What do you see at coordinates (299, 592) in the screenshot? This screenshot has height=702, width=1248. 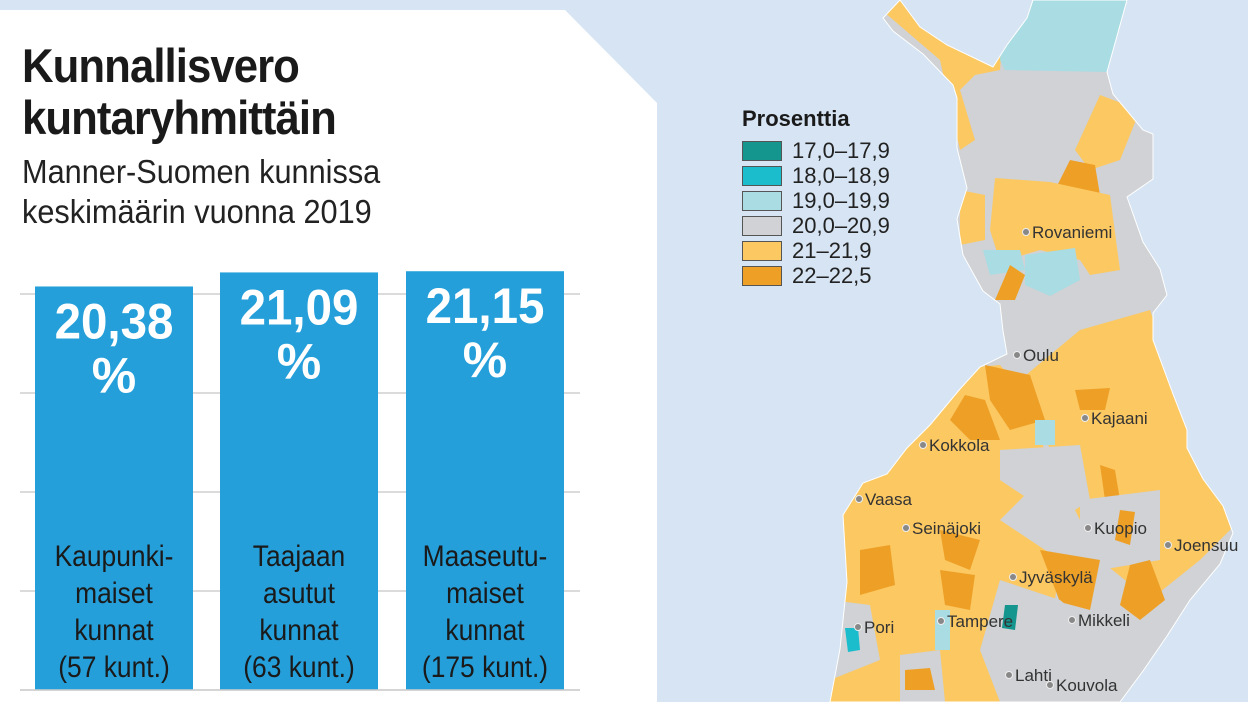 I see `bar-category-label: asutut` at bounding box center [299, 592].